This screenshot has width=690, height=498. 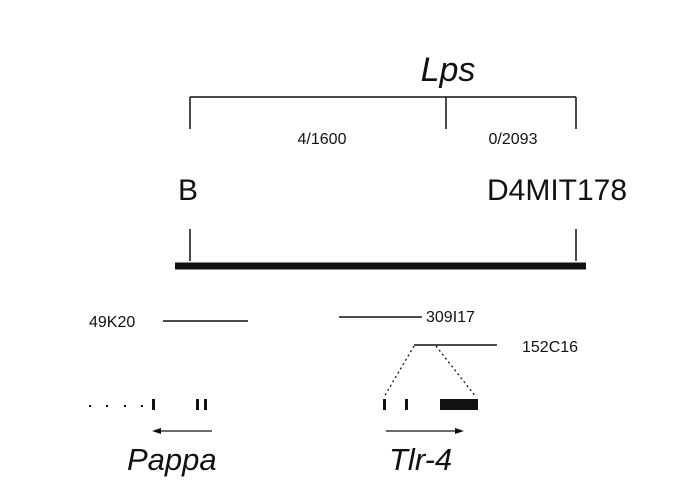 What do you see at coordinates (148, 404) in the screenshot?
I see `pappa-gene-structure` at bounding box center [148, 404].